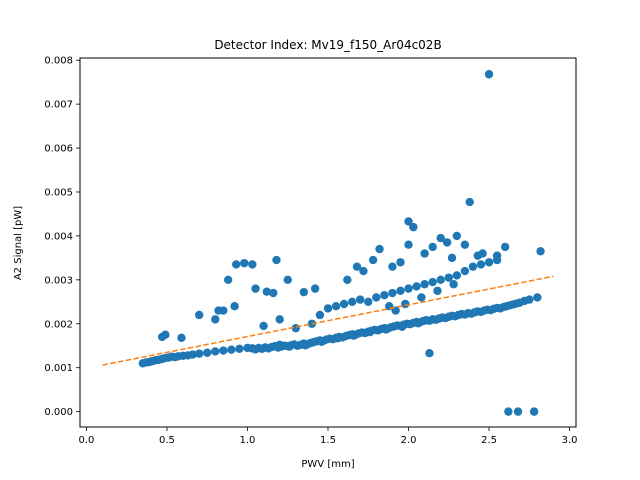  Describe the element at coordinates (328, 440) in the screenshot. I see `x-tick-label: 1.5` at that location.